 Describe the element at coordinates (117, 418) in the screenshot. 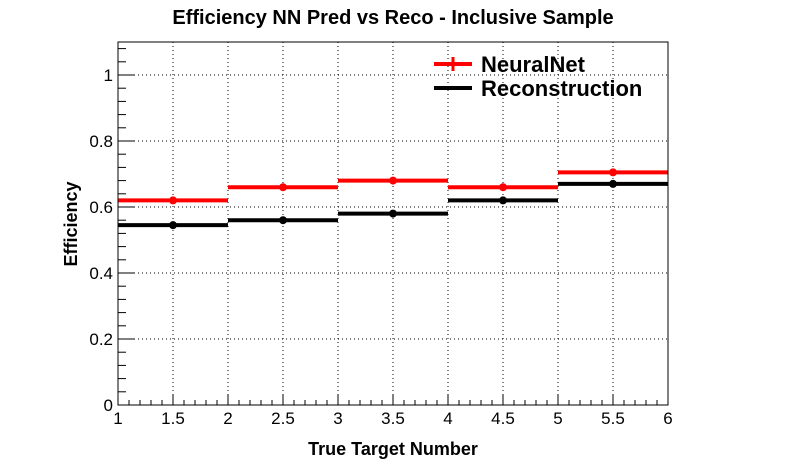

I see `x-tick-label: 1` at that location.